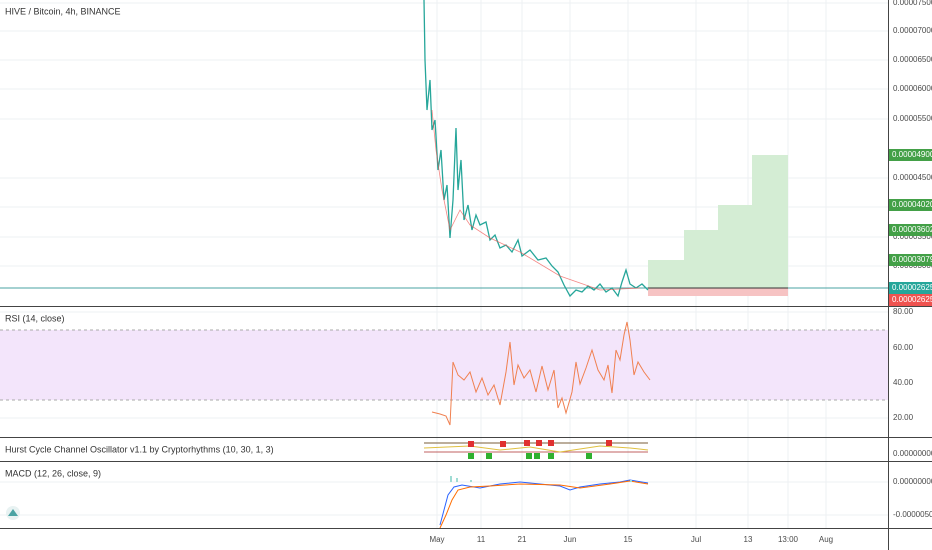  I want to click on macd-label: 0.00000000, so click(912, 481).